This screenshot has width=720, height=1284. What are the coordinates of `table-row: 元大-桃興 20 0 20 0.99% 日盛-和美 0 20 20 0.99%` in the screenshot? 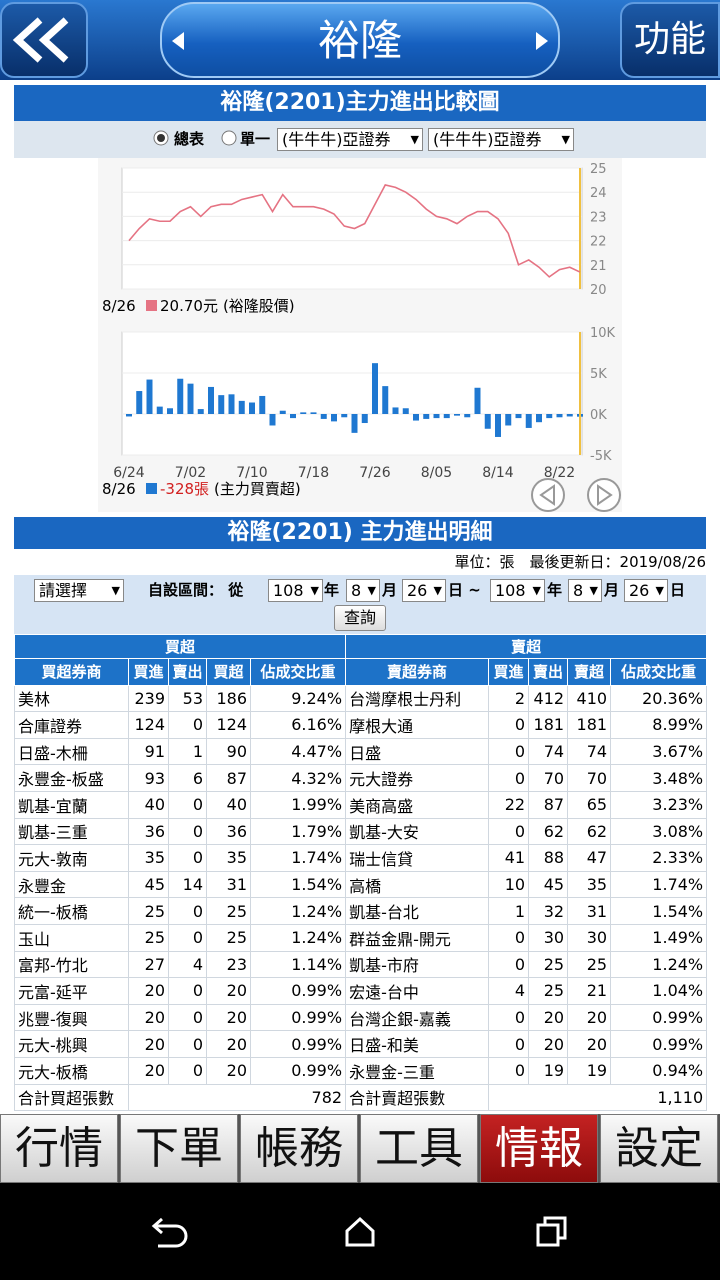 It's located at (361, 1044).